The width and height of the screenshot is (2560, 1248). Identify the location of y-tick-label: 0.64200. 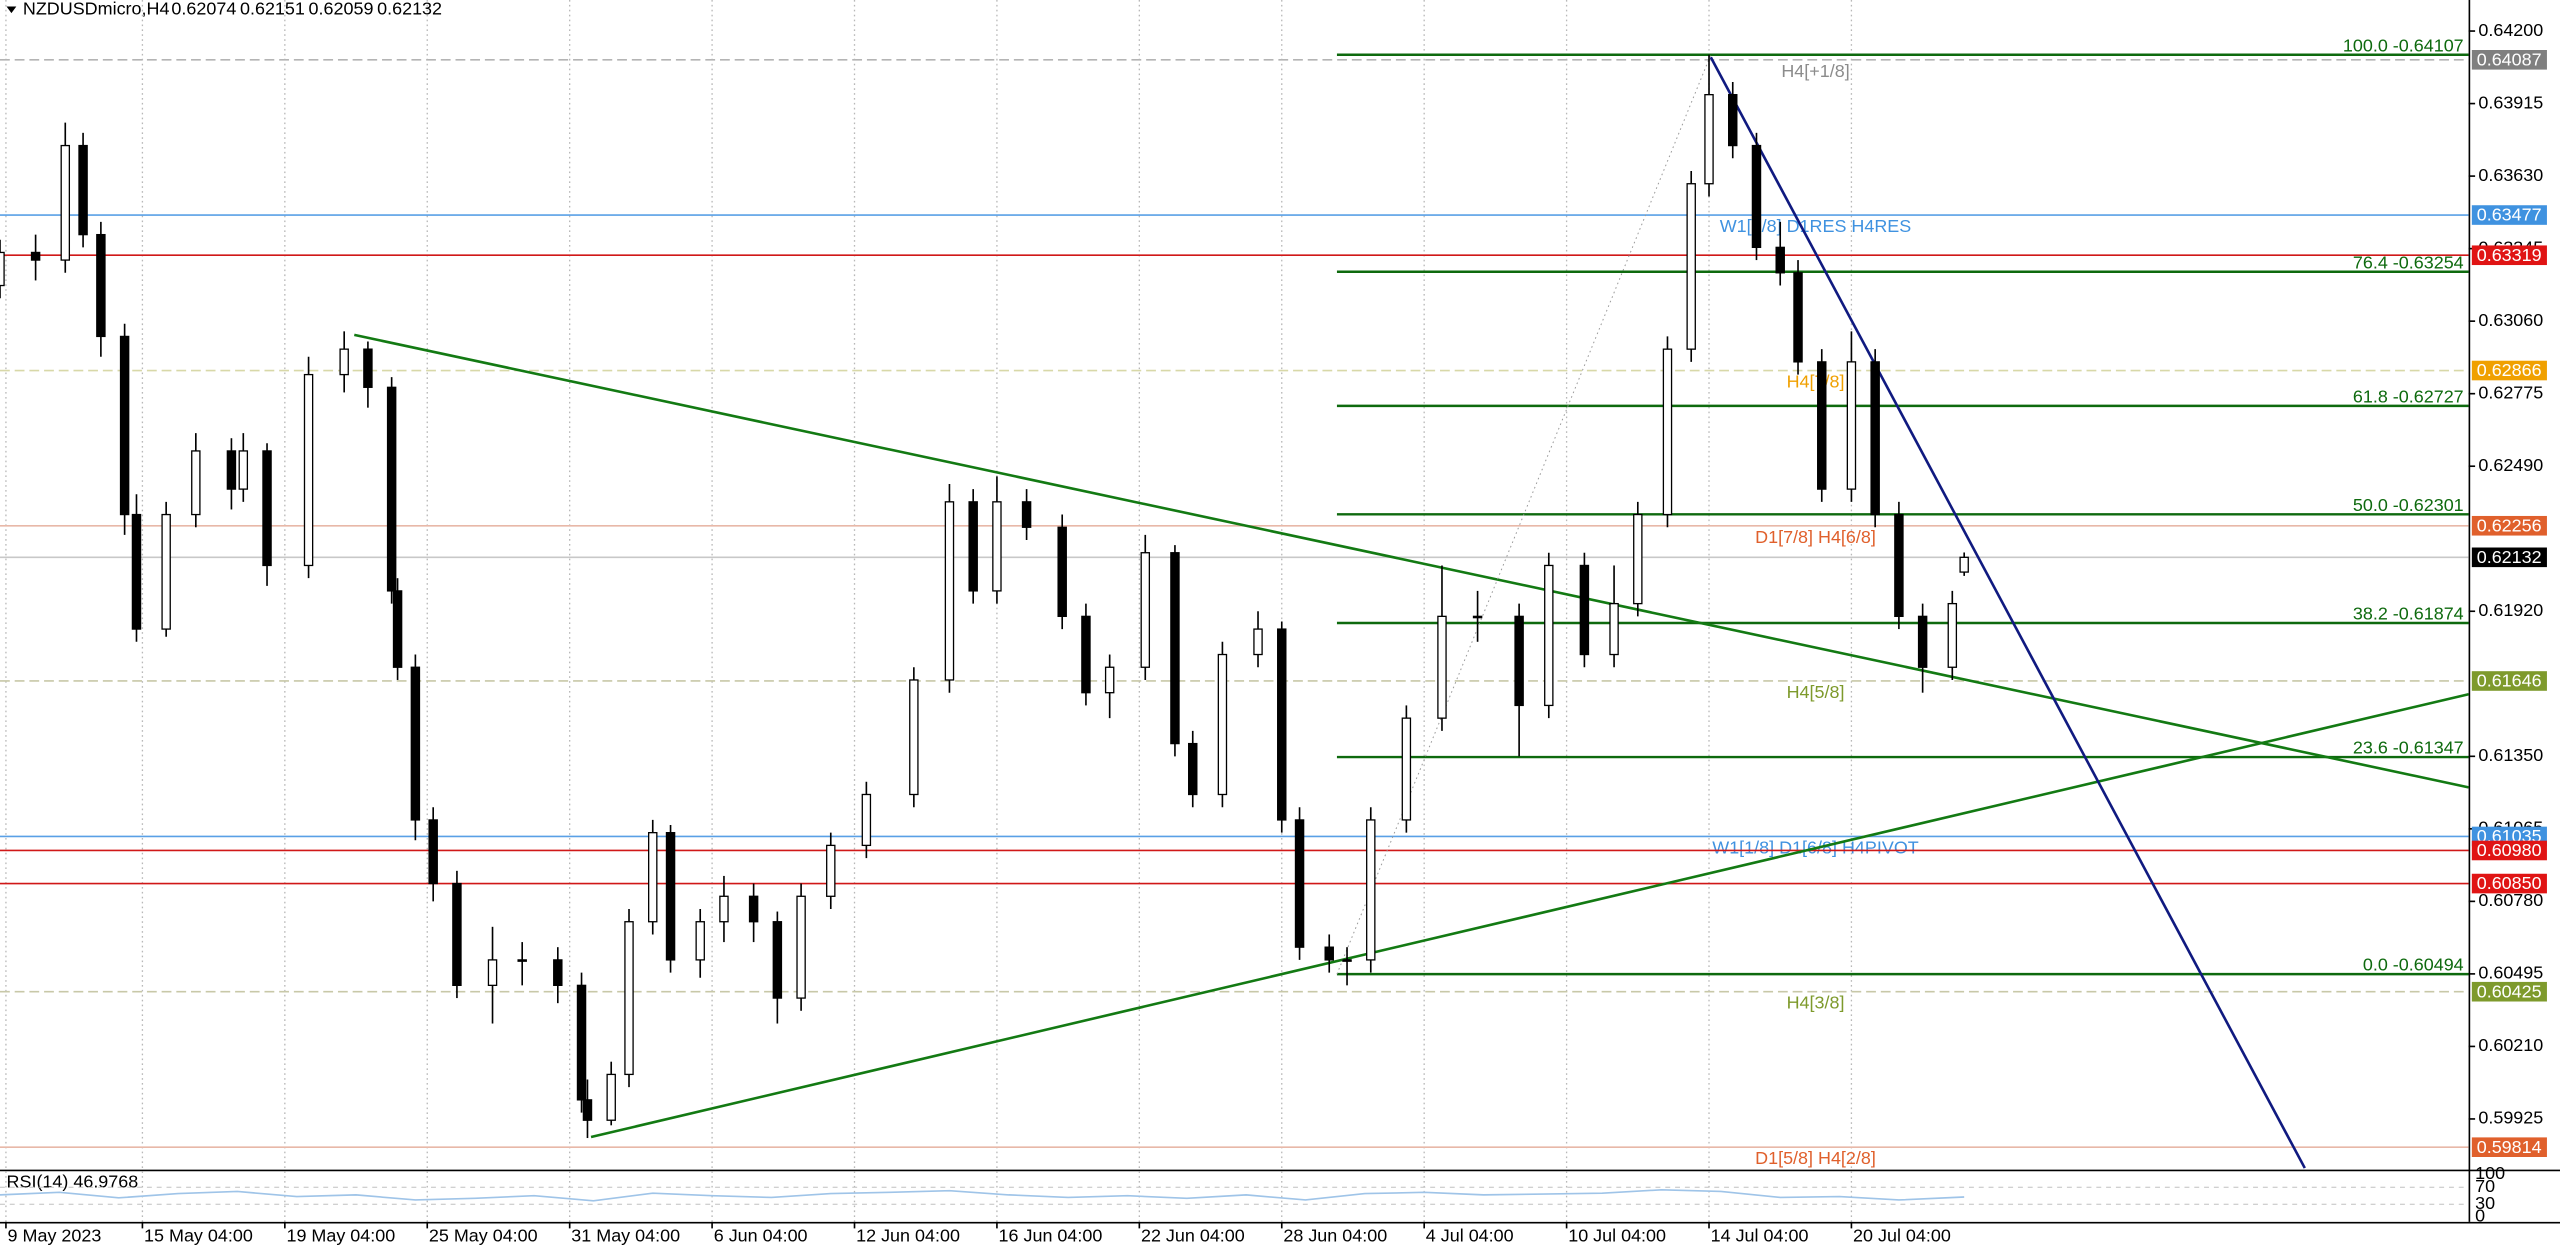
(2510, 30).